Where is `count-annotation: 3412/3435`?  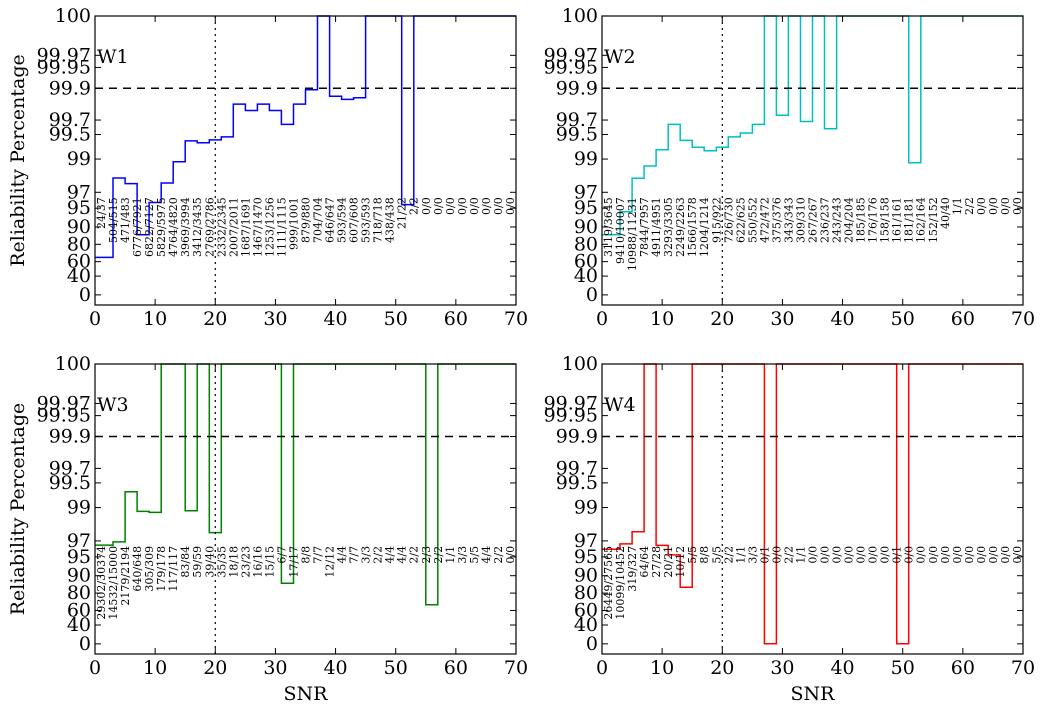
count-annotation: 3412/3435 is located at coordinates (197, 227).